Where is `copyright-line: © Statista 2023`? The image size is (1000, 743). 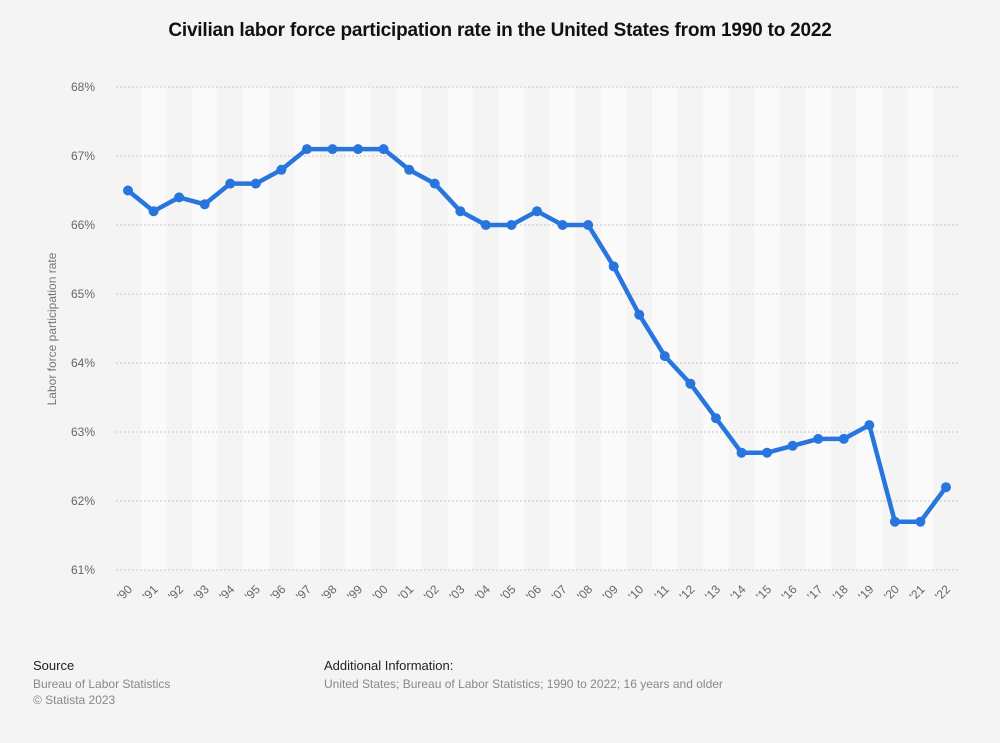
copyright-line: © Statista 2023 is located at coordinates (74, 700).